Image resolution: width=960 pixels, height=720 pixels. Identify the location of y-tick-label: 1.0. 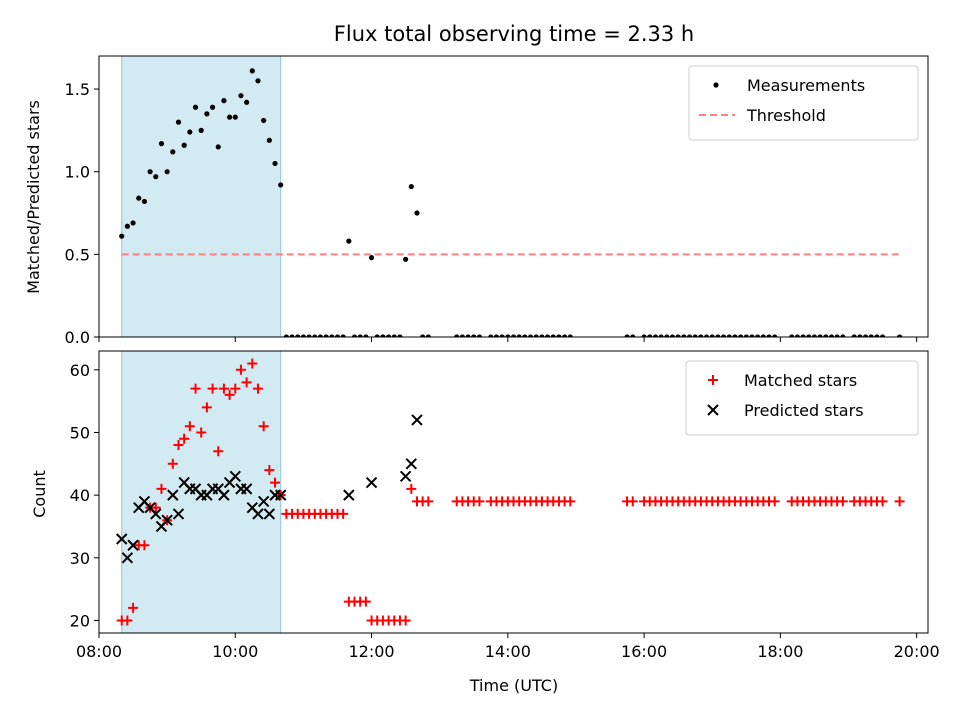
(77, 172).